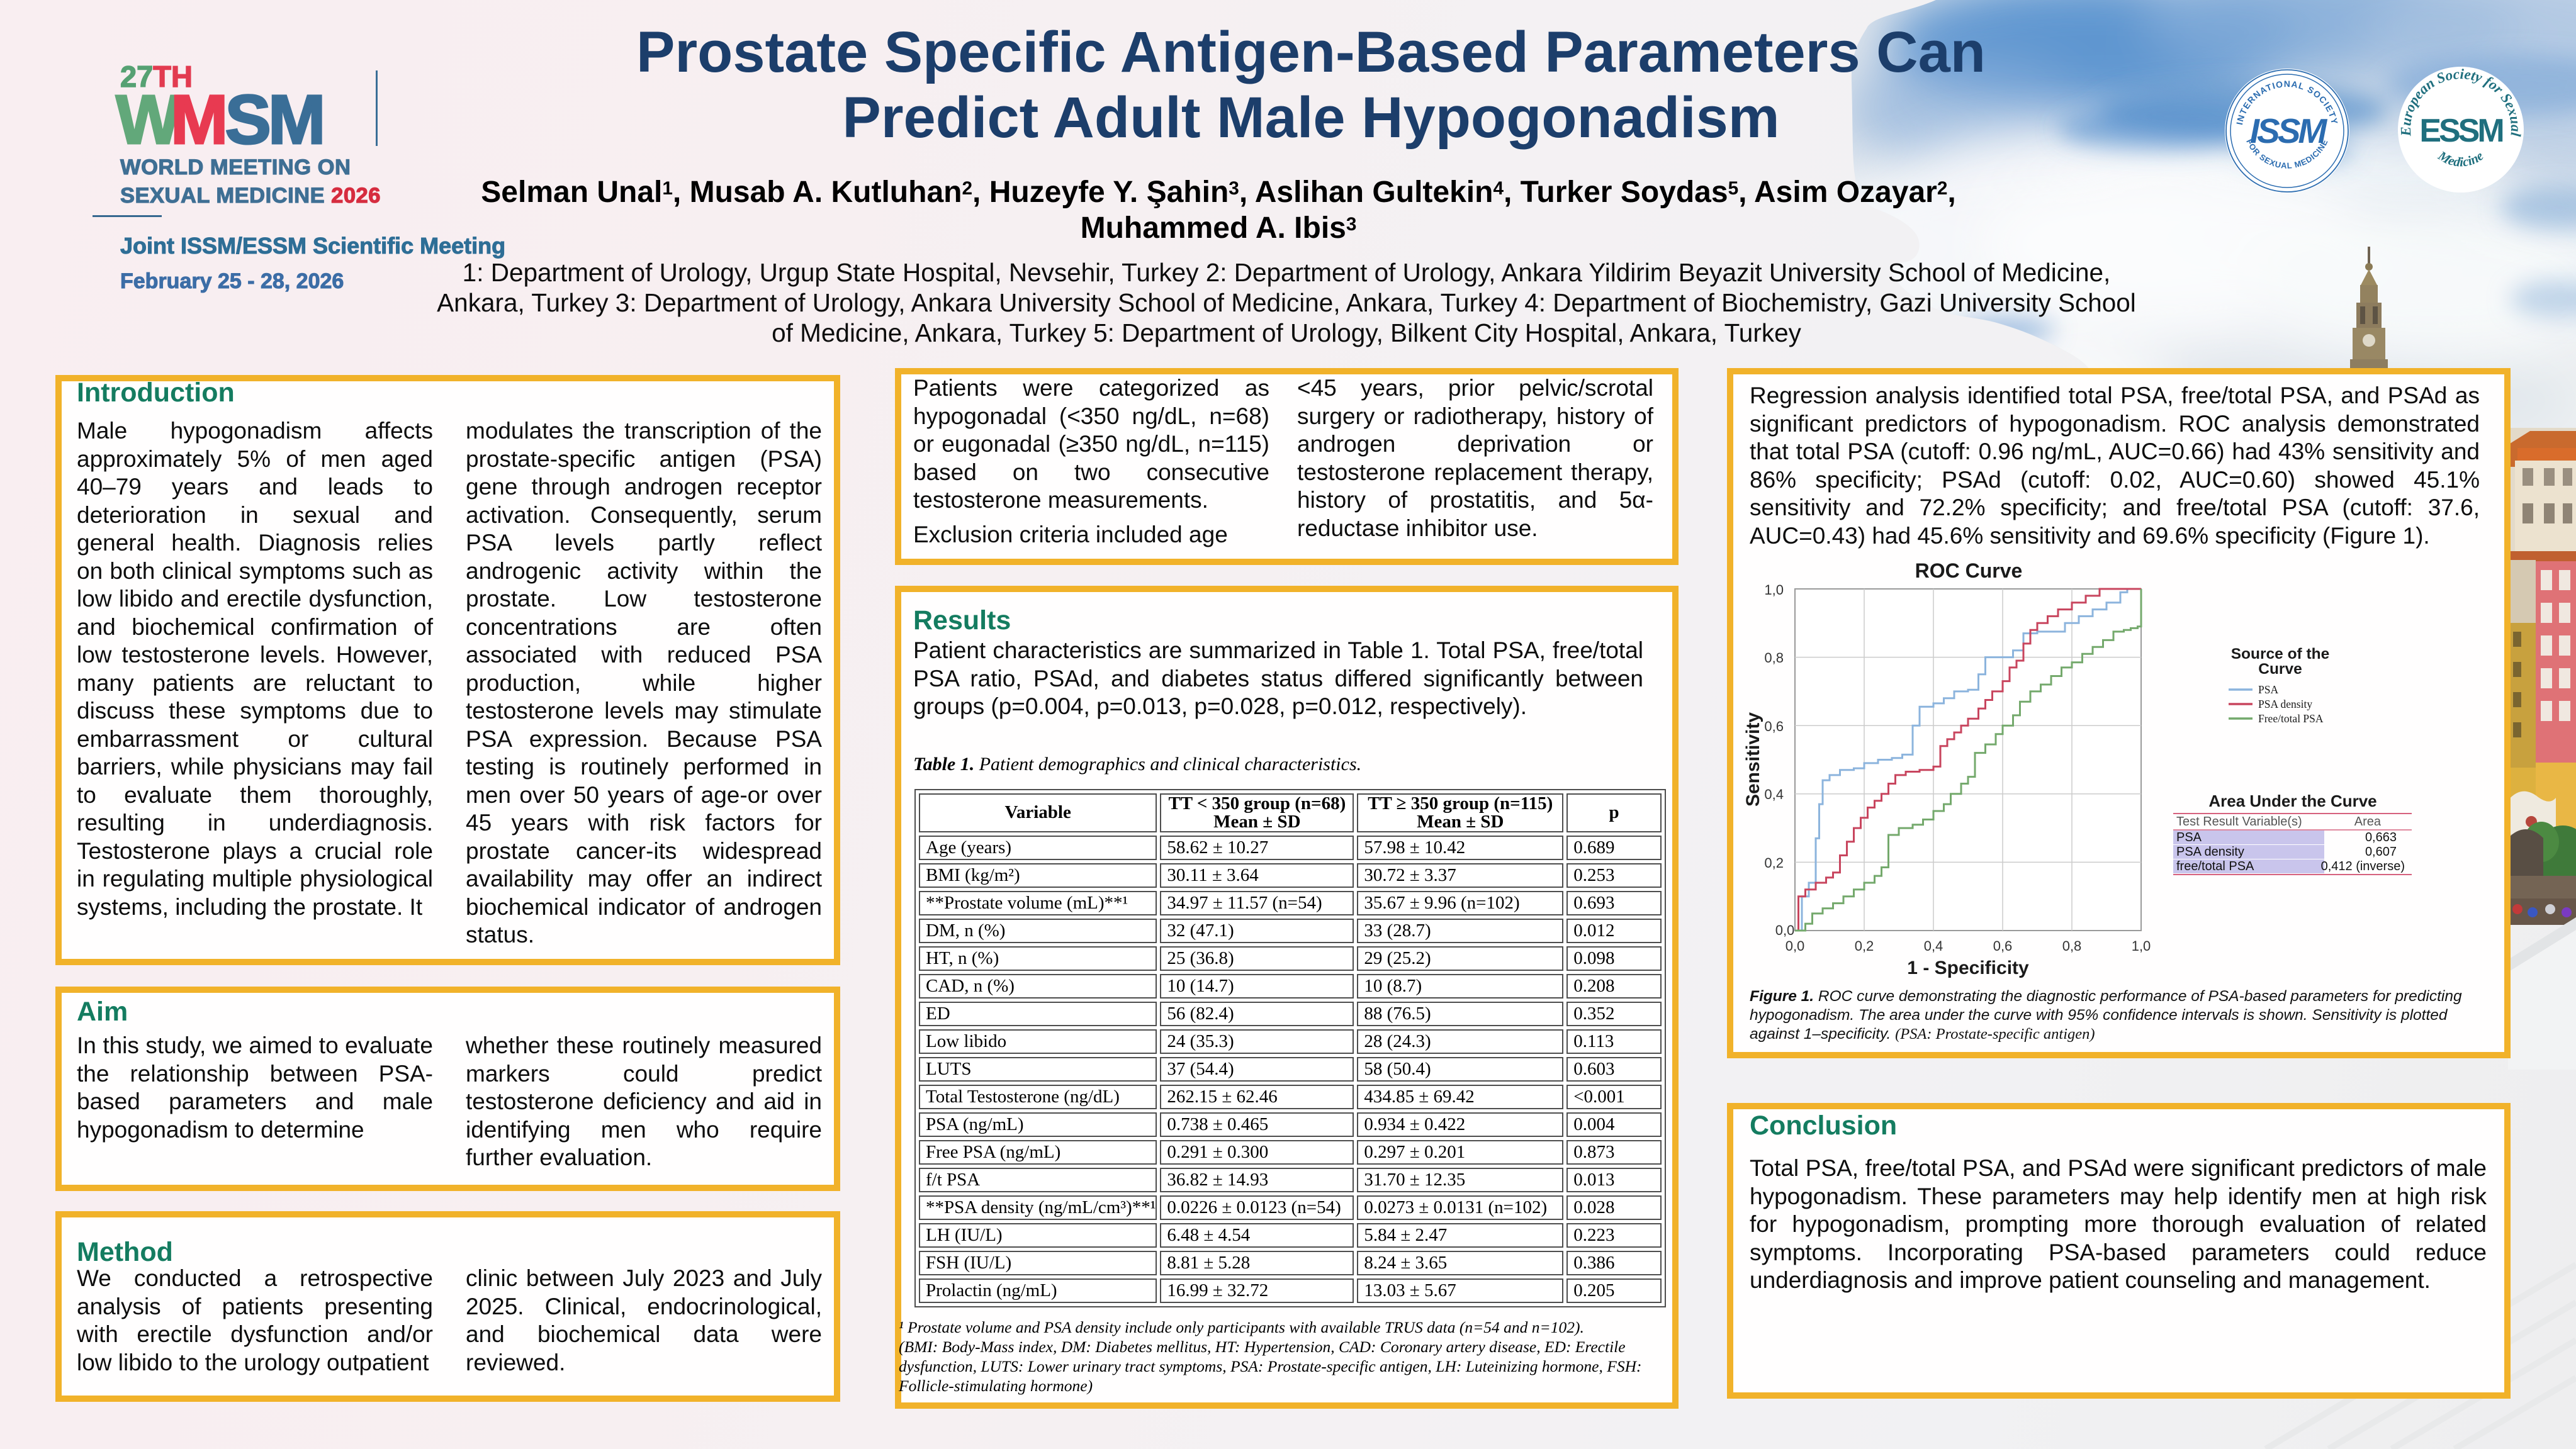 Image resolution: width=2576 pixels, height=1449 pixels. What do you see at coordinates (1968, 968) in the screenshot?
I see `svg-text: 1 - Specificity` at bounding box center [1968, 968].